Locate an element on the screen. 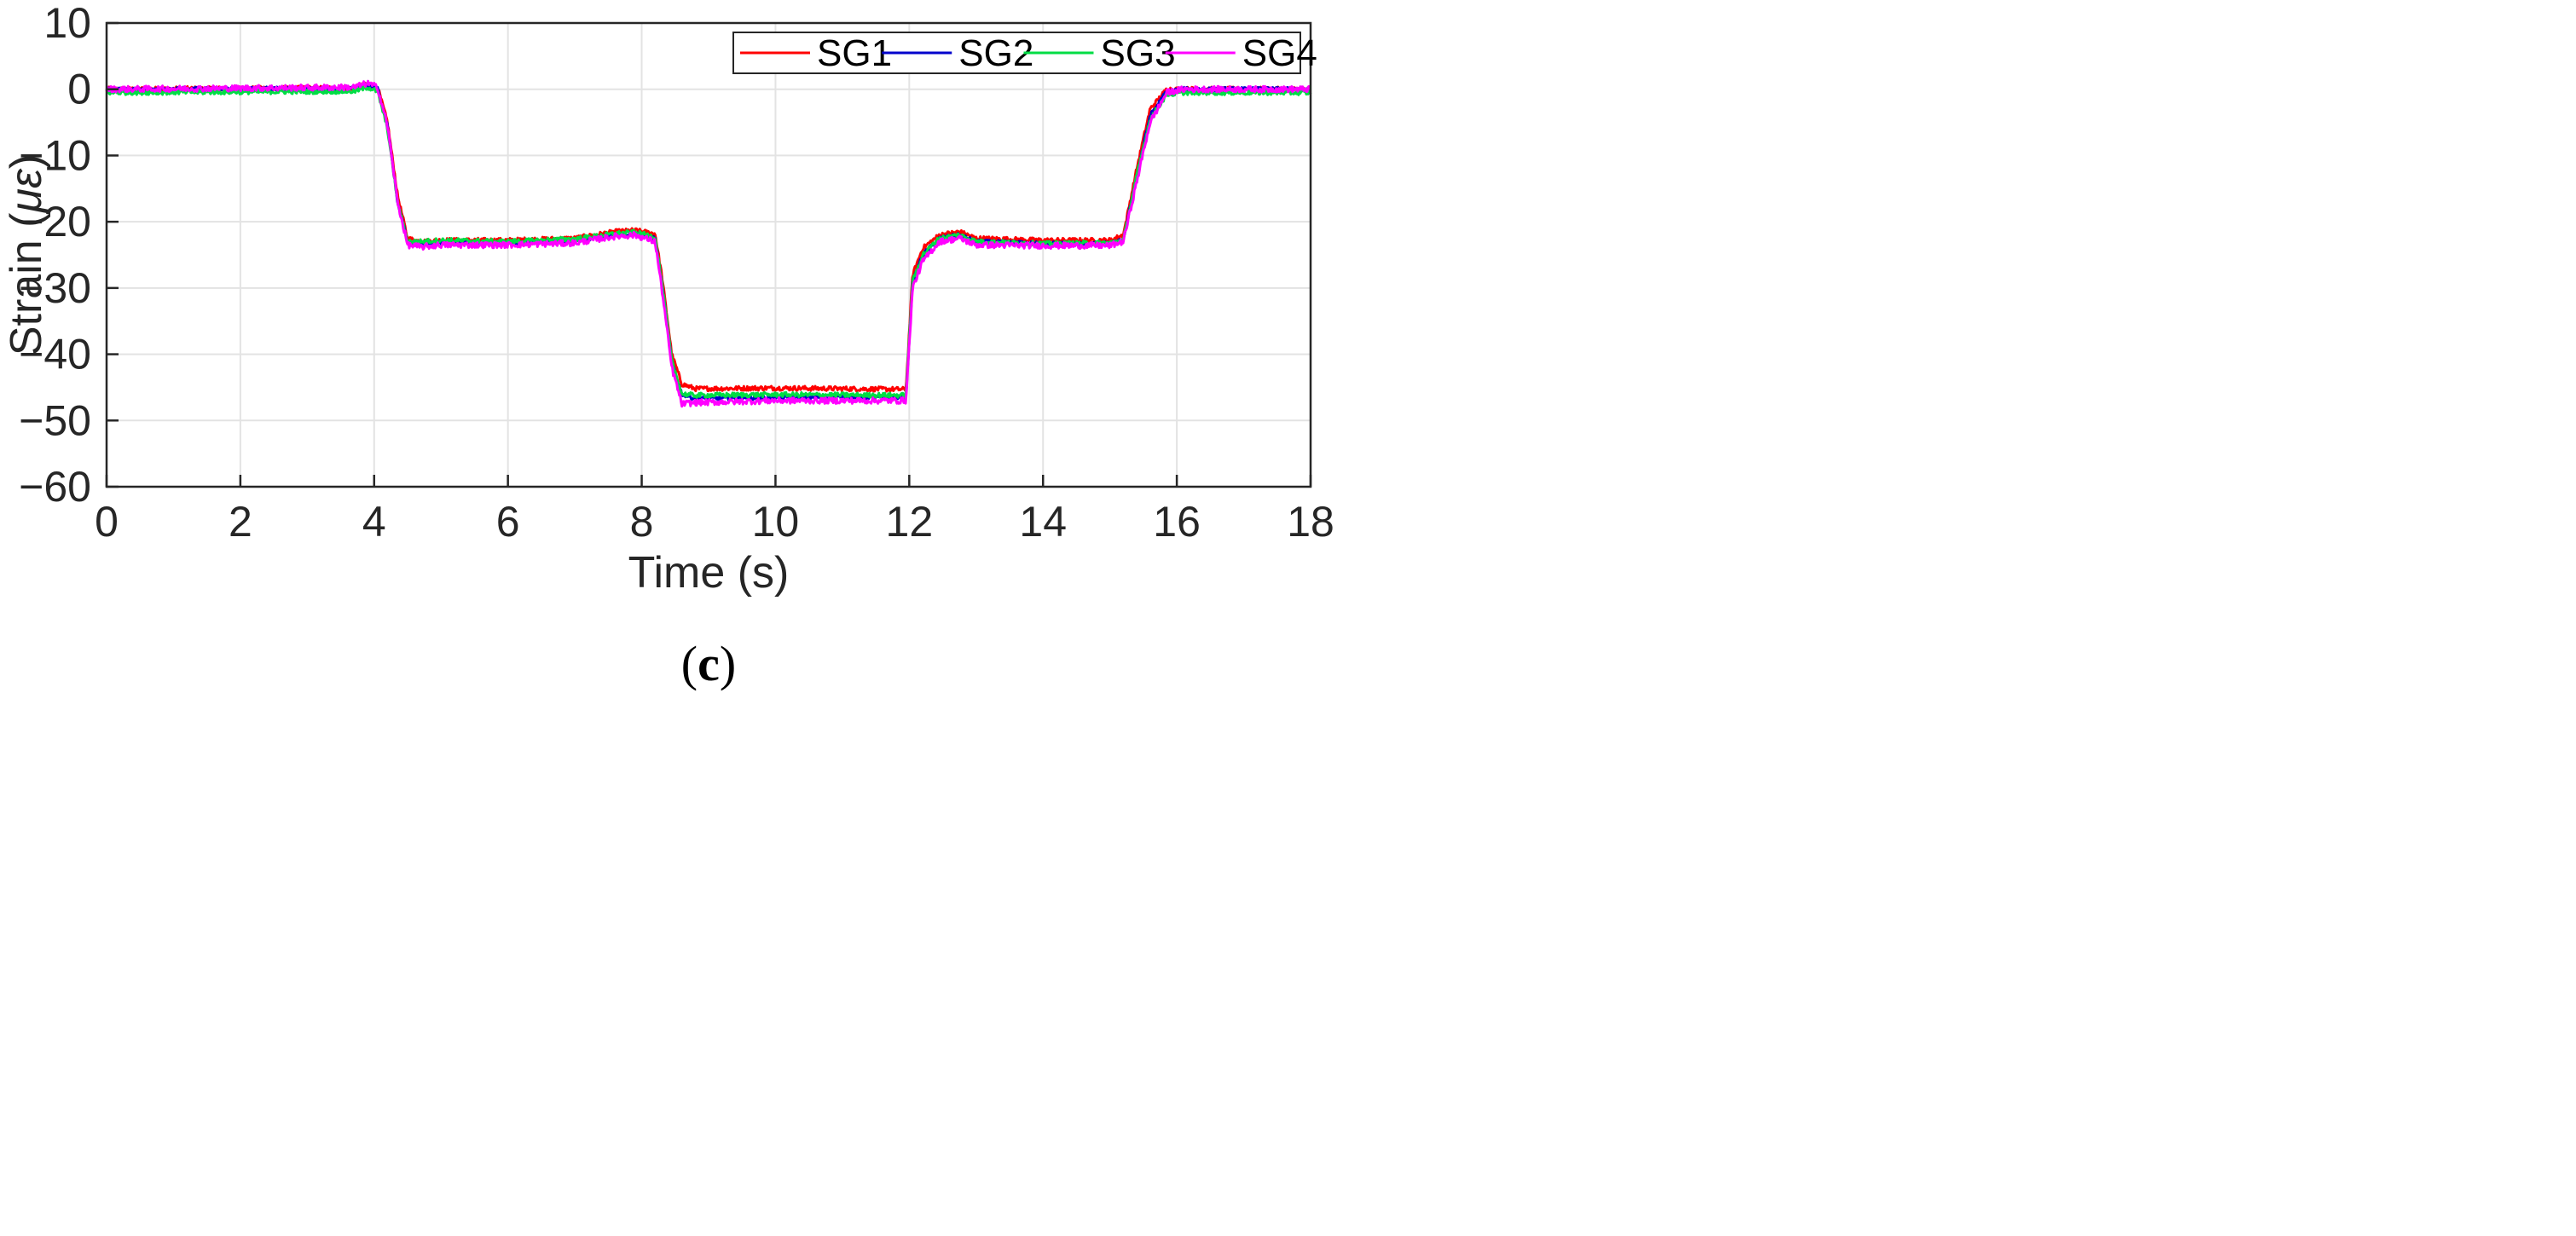 Image resolution: width=2576 pixels, height=1236 pixels. y-tick-label: −50 is located at coordinates (55, 420).